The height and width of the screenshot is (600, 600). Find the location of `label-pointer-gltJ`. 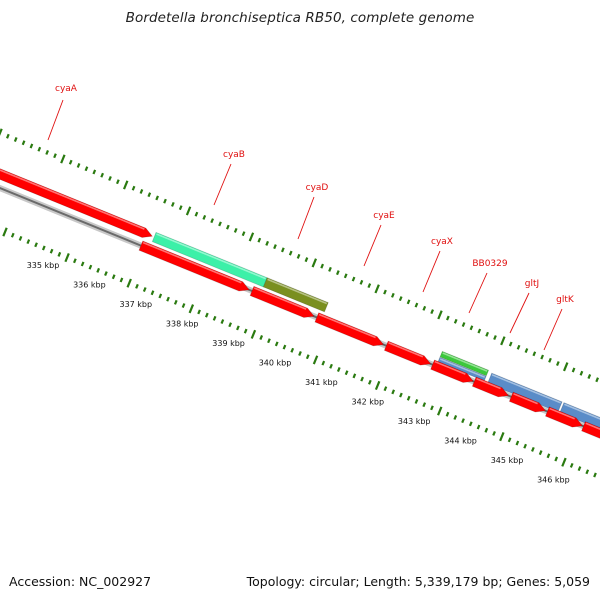

label-pointer-gltJ is located at coordinates (519, 313).